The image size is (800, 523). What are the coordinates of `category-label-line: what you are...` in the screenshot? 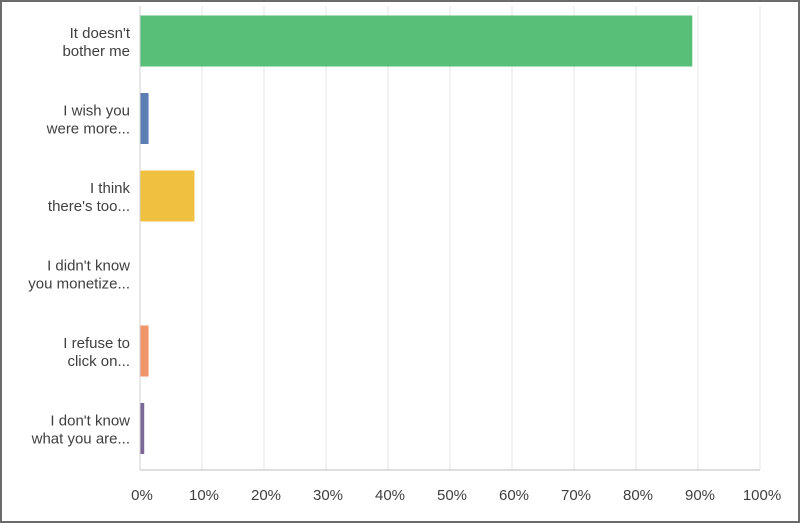 It's located at (80, 439).